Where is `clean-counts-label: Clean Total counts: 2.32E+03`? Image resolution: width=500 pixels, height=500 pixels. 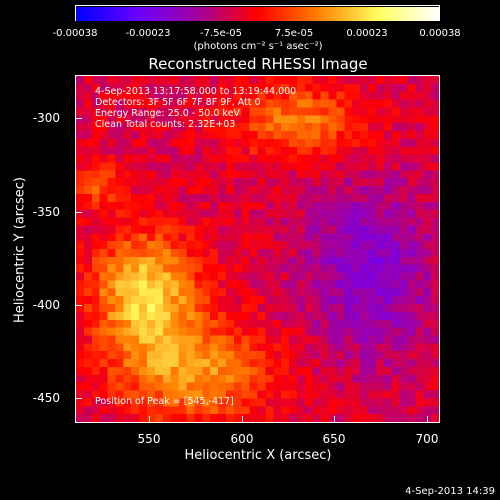 clean-counts-label: Clean Total counts: 2.32E+03 is located at coordinates (165, 124).